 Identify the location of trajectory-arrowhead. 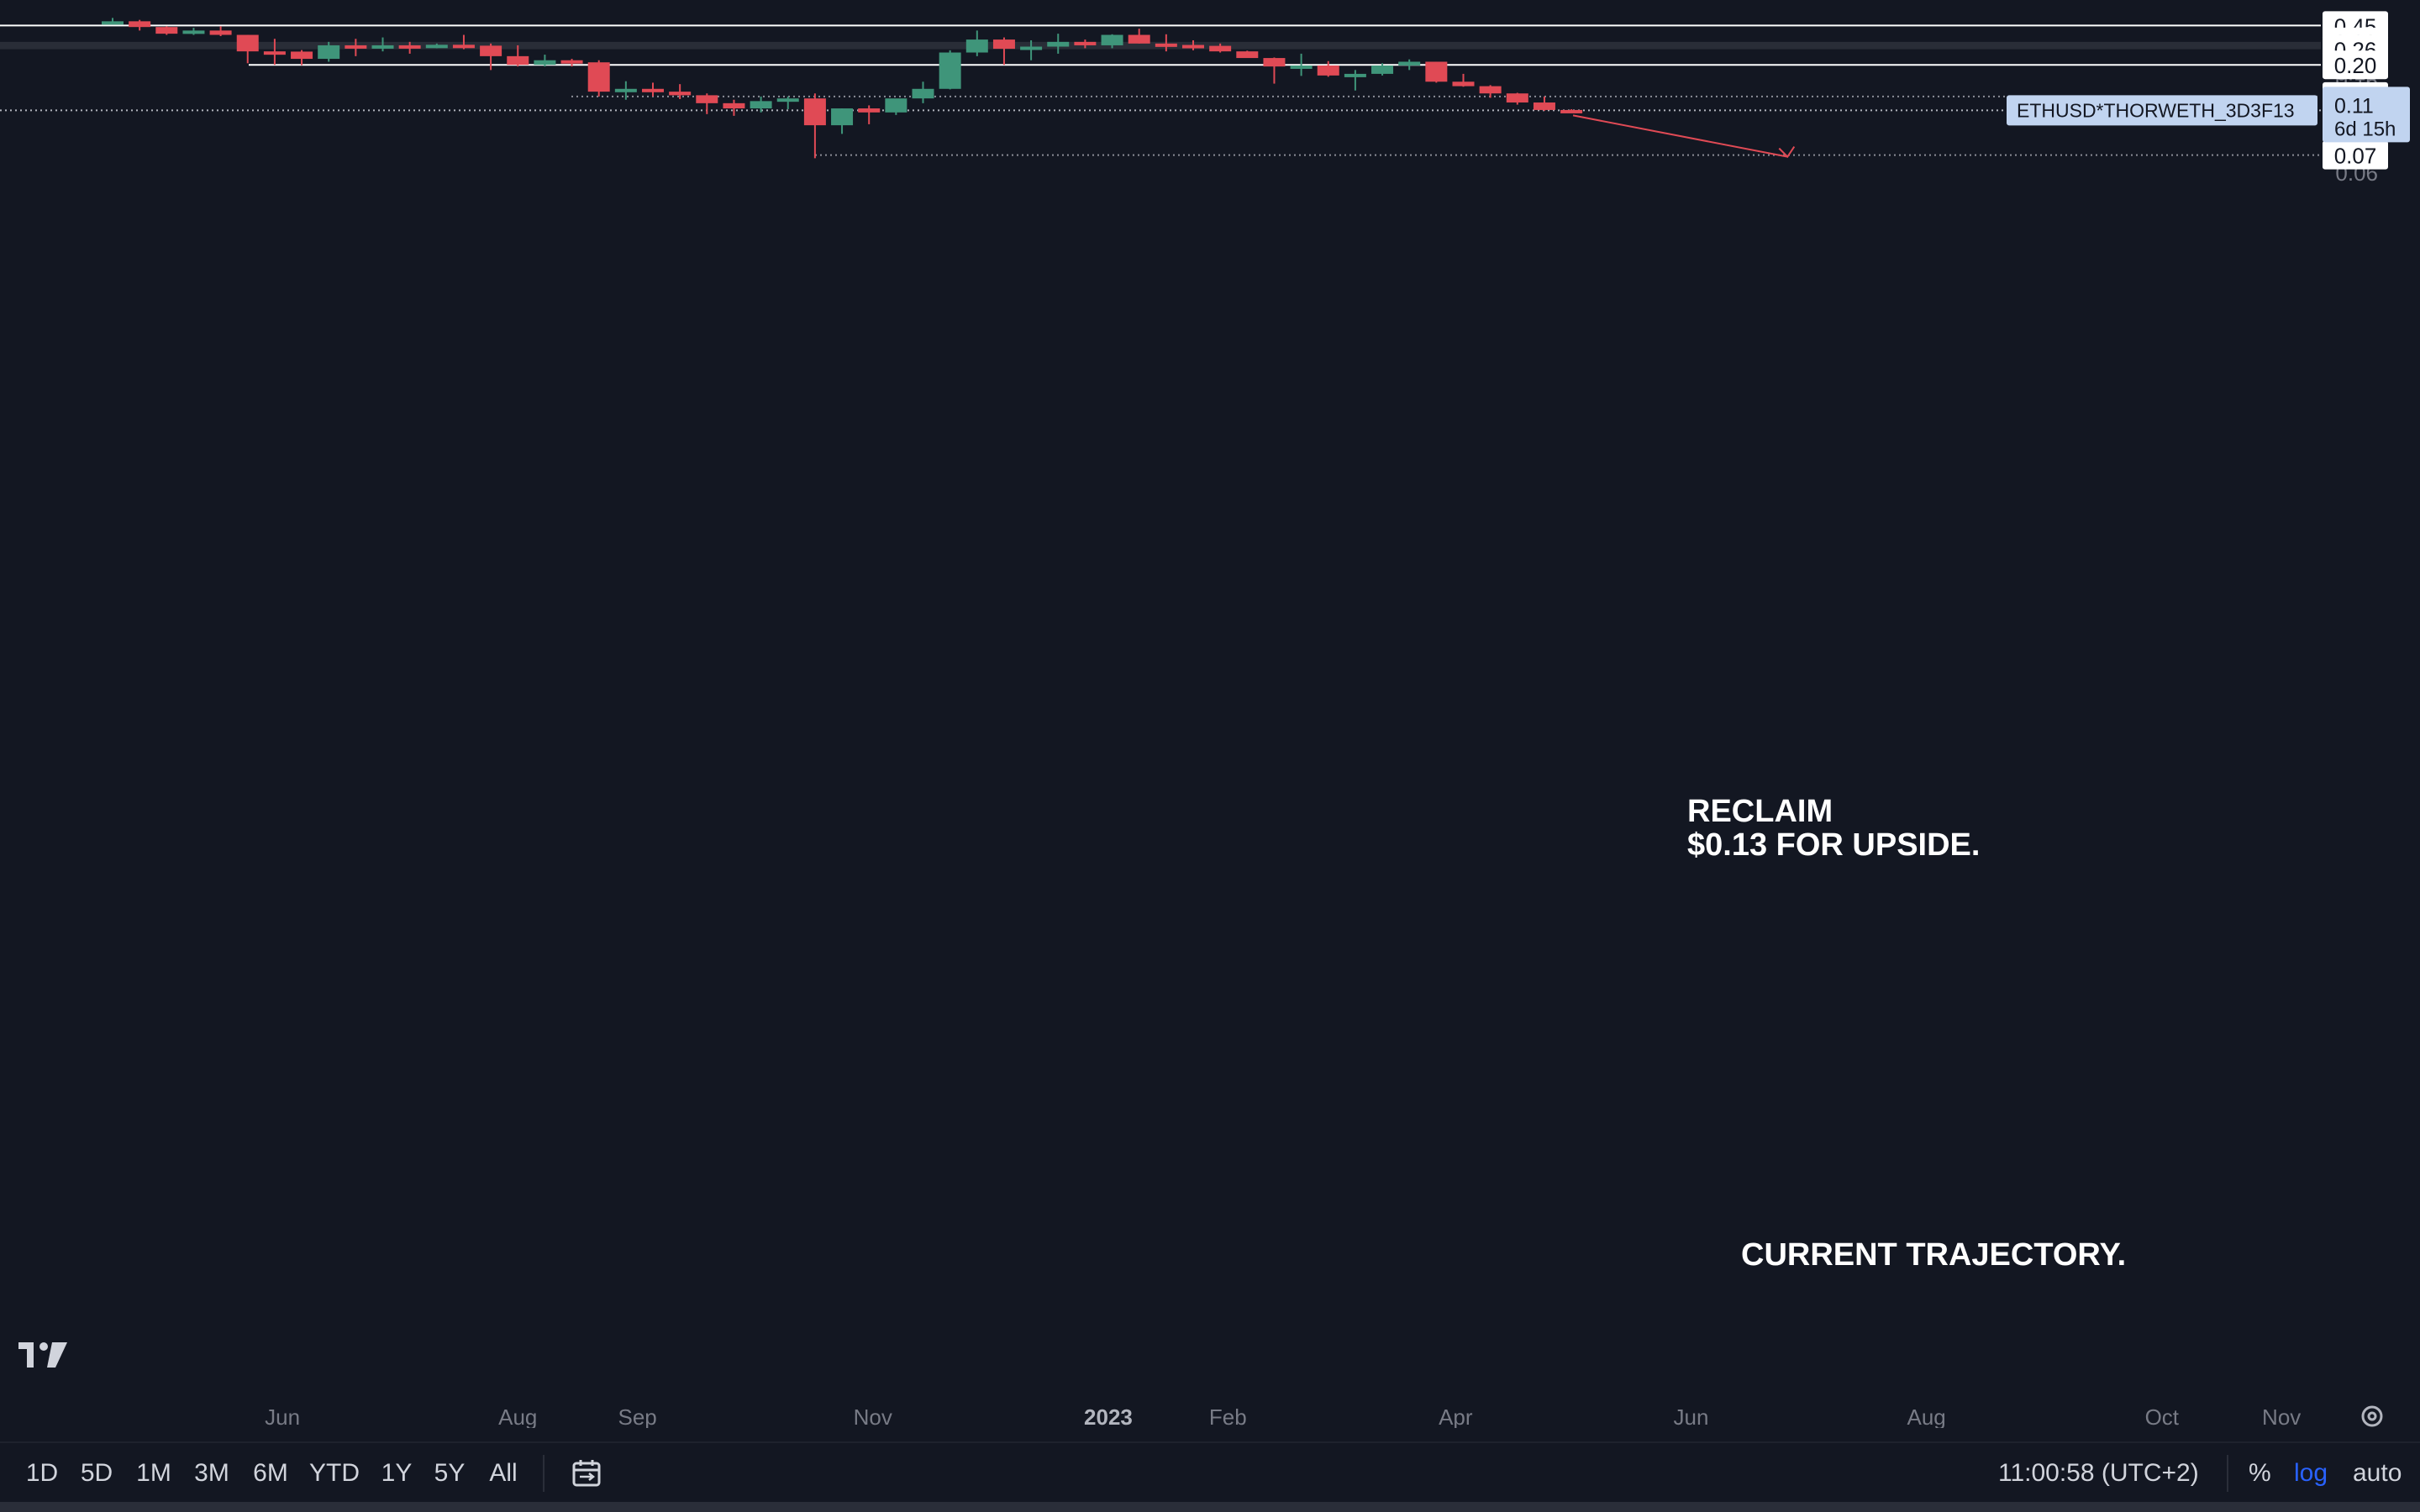
(1787, 152).